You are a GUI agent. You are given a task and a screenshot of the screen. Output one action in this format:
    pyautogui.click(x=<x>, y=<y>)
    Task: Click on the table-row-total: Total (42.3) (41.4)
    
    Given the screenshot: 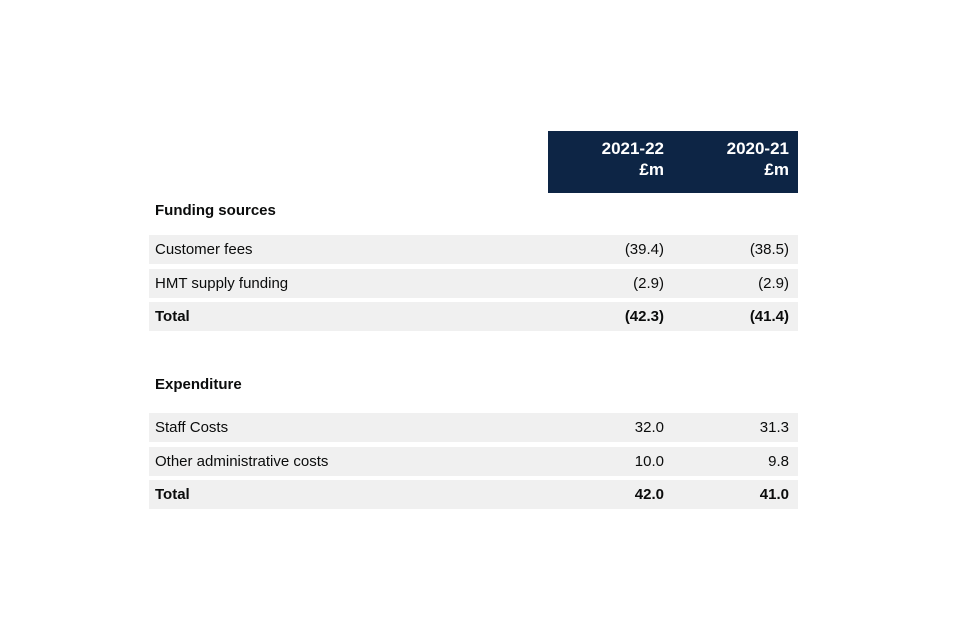 What is the action you would take?
    pyautogui.click(x=473, y=316)
    